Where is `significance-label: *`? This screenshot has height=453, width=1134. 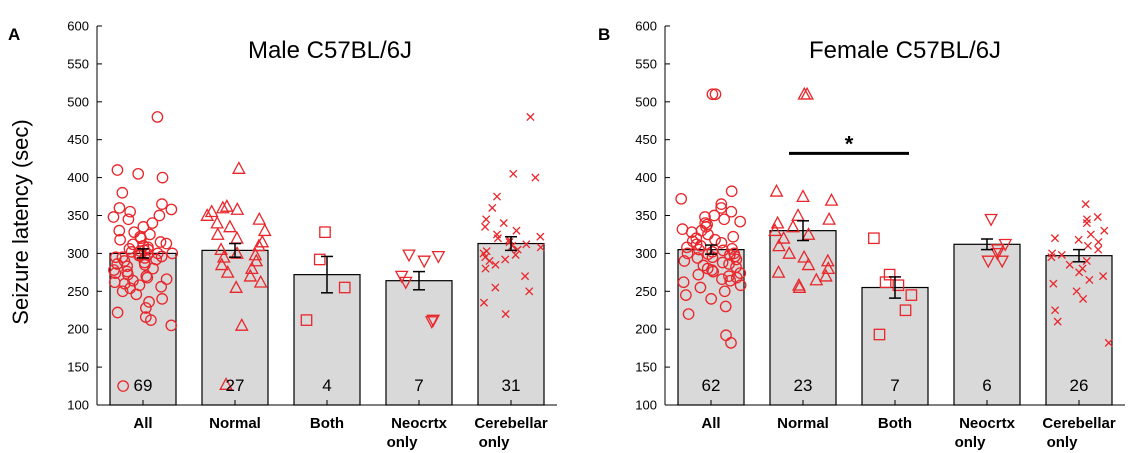 significance-label: * is located at coordinates (849, 143).